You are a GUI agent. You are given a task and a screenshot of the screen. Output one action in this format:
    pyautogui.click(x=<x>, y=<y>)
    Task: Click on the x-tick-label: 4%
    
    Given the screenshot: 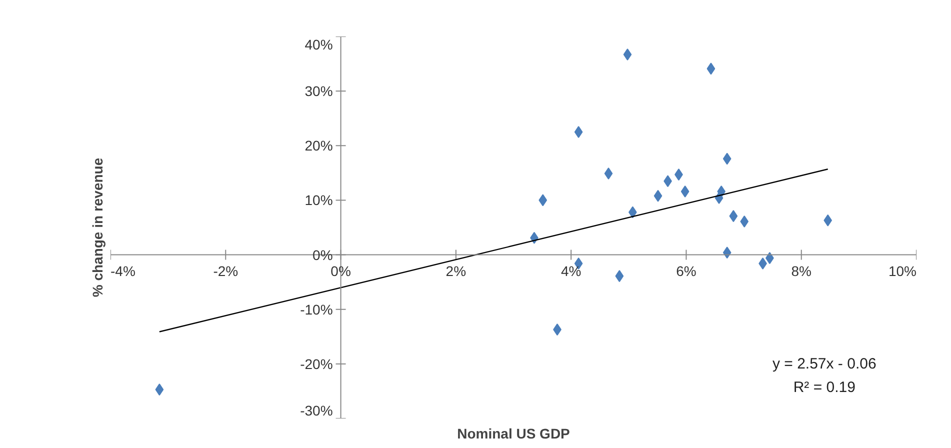 What is the action you would take?
    pyautogui.click(x=571, y=270)
    